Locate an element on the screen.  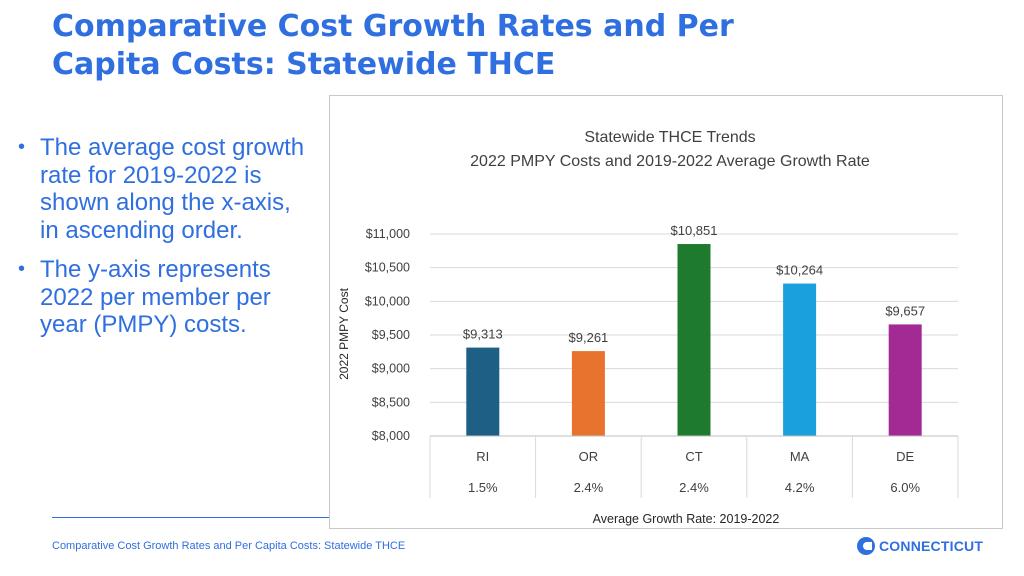
x-growth-rate-label: 4.2% is located at coordinates (800, 487).